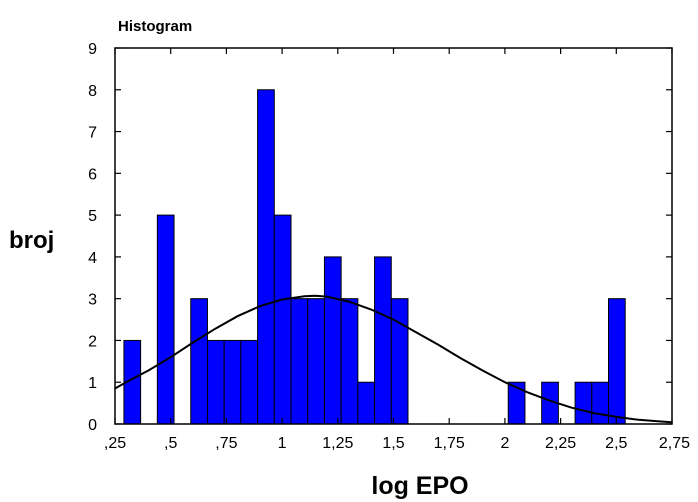 The image size is (698, 502). Describe the element at coordinates (92, 49) in the screenshot. I see `y-tick-label: 9` at that location.